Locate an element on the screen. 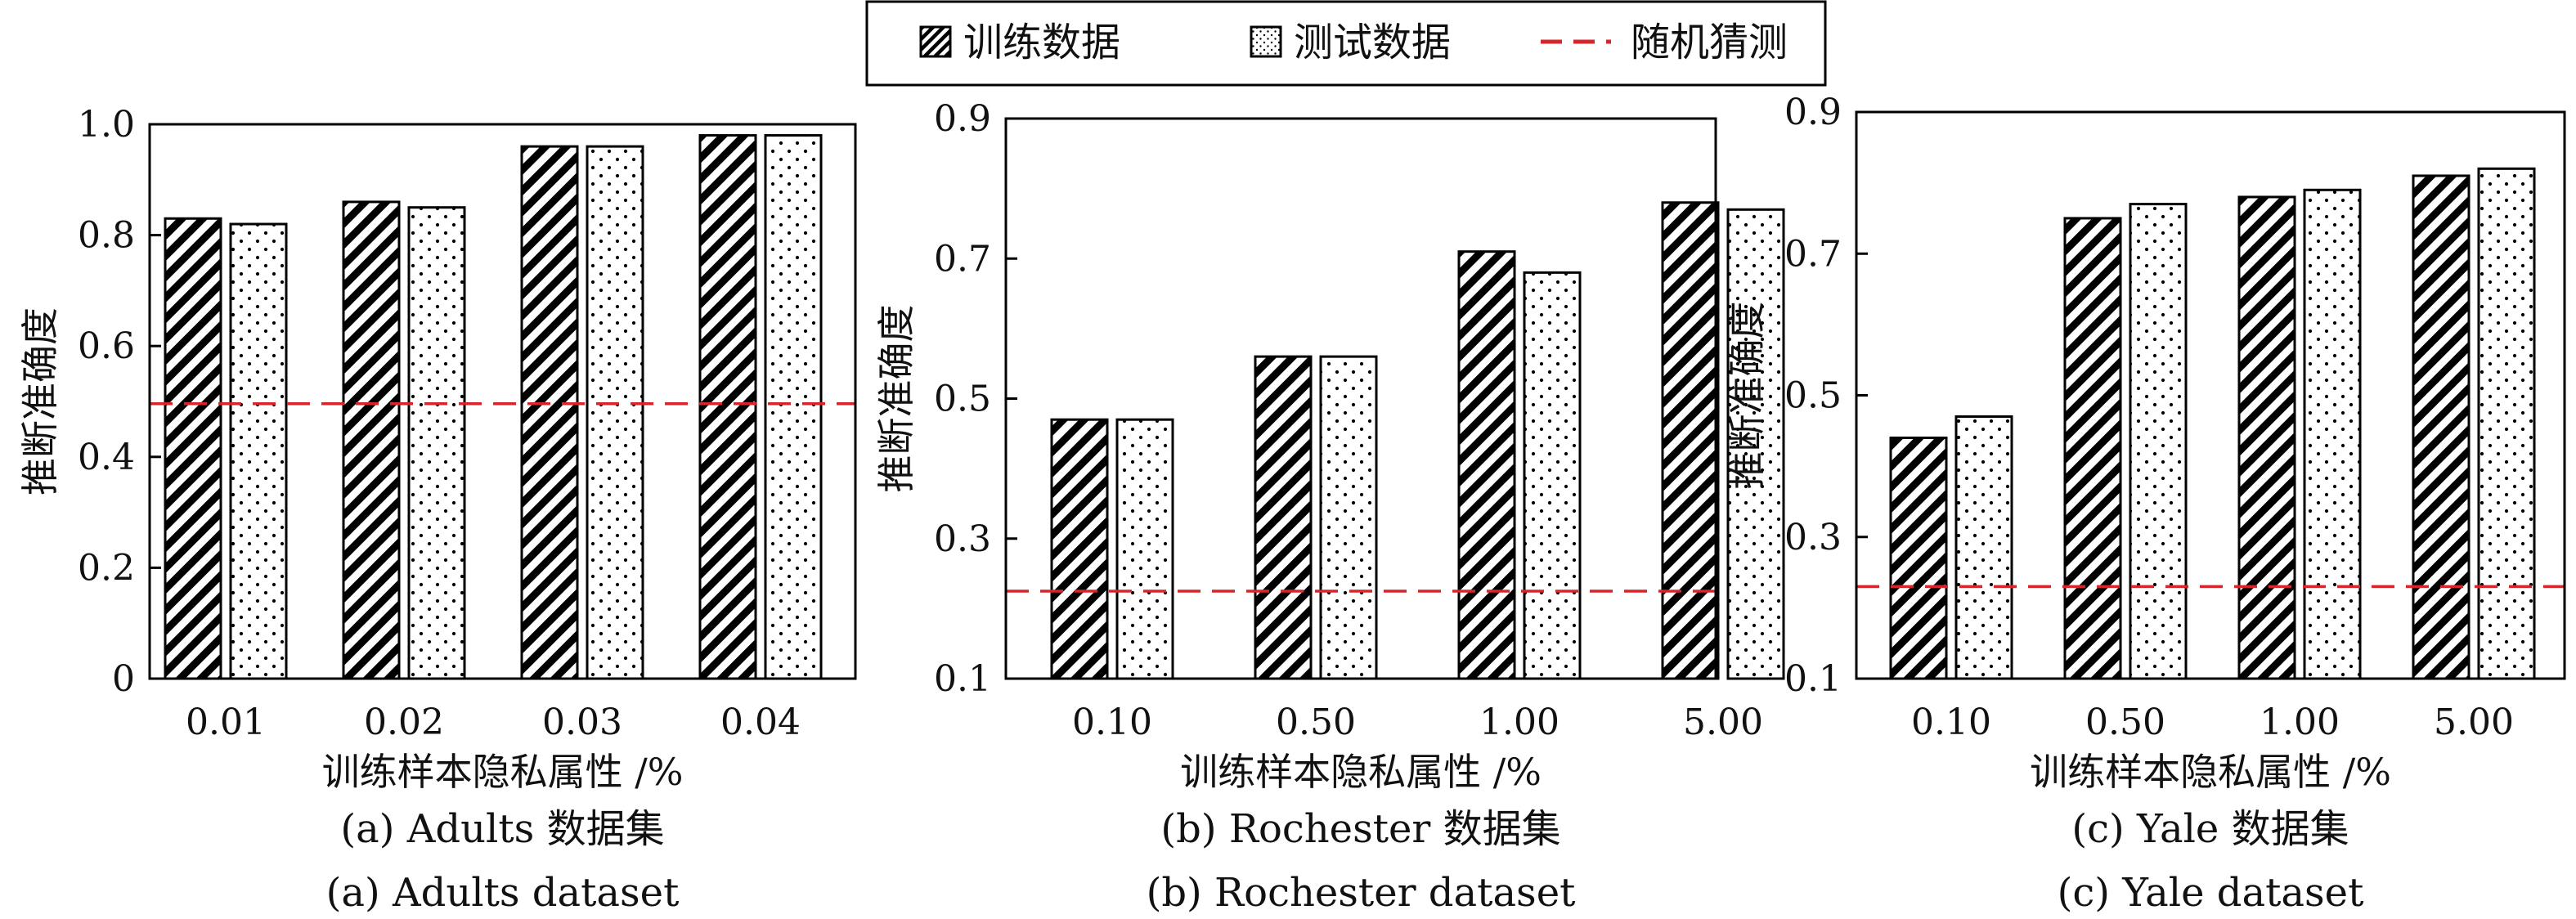 The image size is (2576, 919). caption-cn: (c) Yale 数据集 is located at coordinates (2210, 829).